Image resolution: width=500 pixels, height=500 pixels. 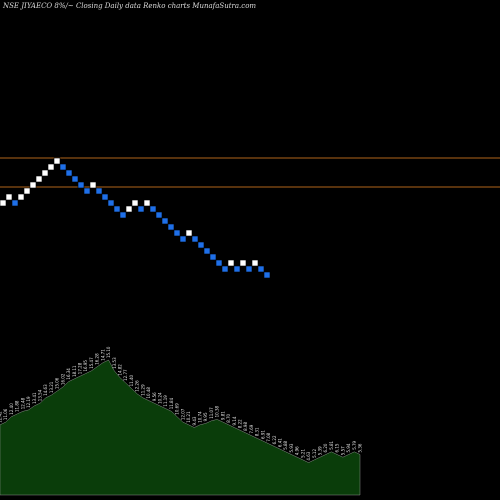 What do you see at coordinates (28, 402) in the screenshot?
I see `volume-label: 12.19` at bounding box center [28, 402].